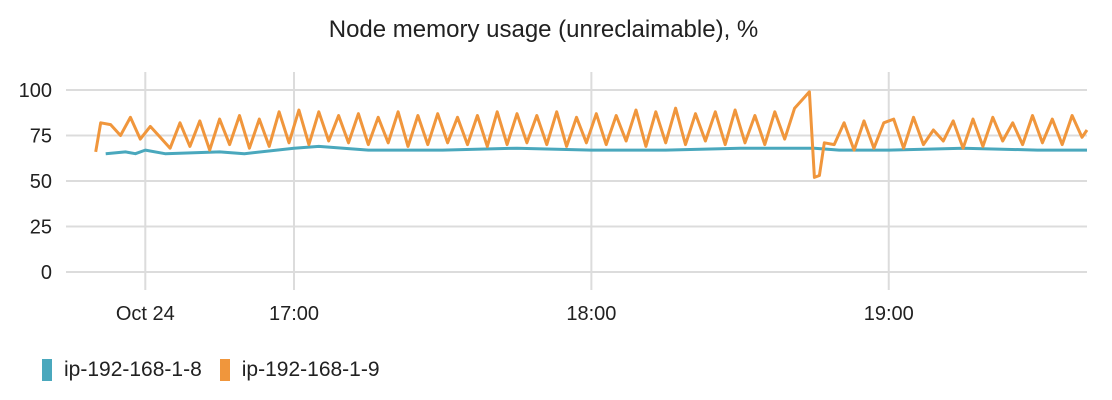  I want to click on legend-label: ip-192-168-1-8, so click(133, 369).